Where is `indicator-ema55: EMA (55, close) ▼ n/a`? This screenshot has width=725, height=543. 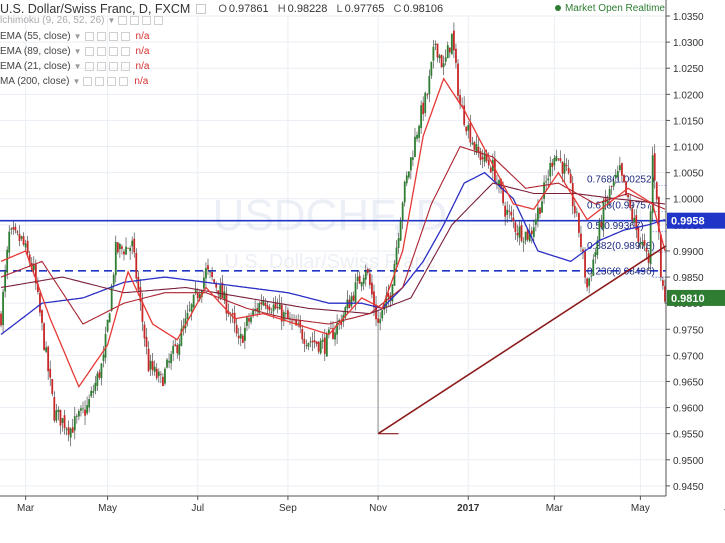
indicator-ema55: EMA (55, close) ▼ n/a is located at coordinates (74, 36).